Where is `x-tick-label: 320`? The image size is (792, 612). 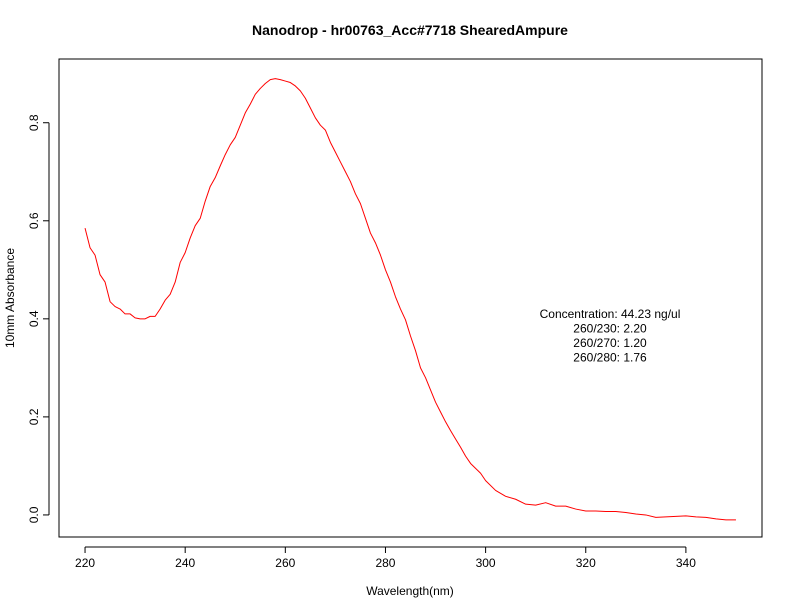
x-tick-label: 320 is located at coordinates (586, 563).